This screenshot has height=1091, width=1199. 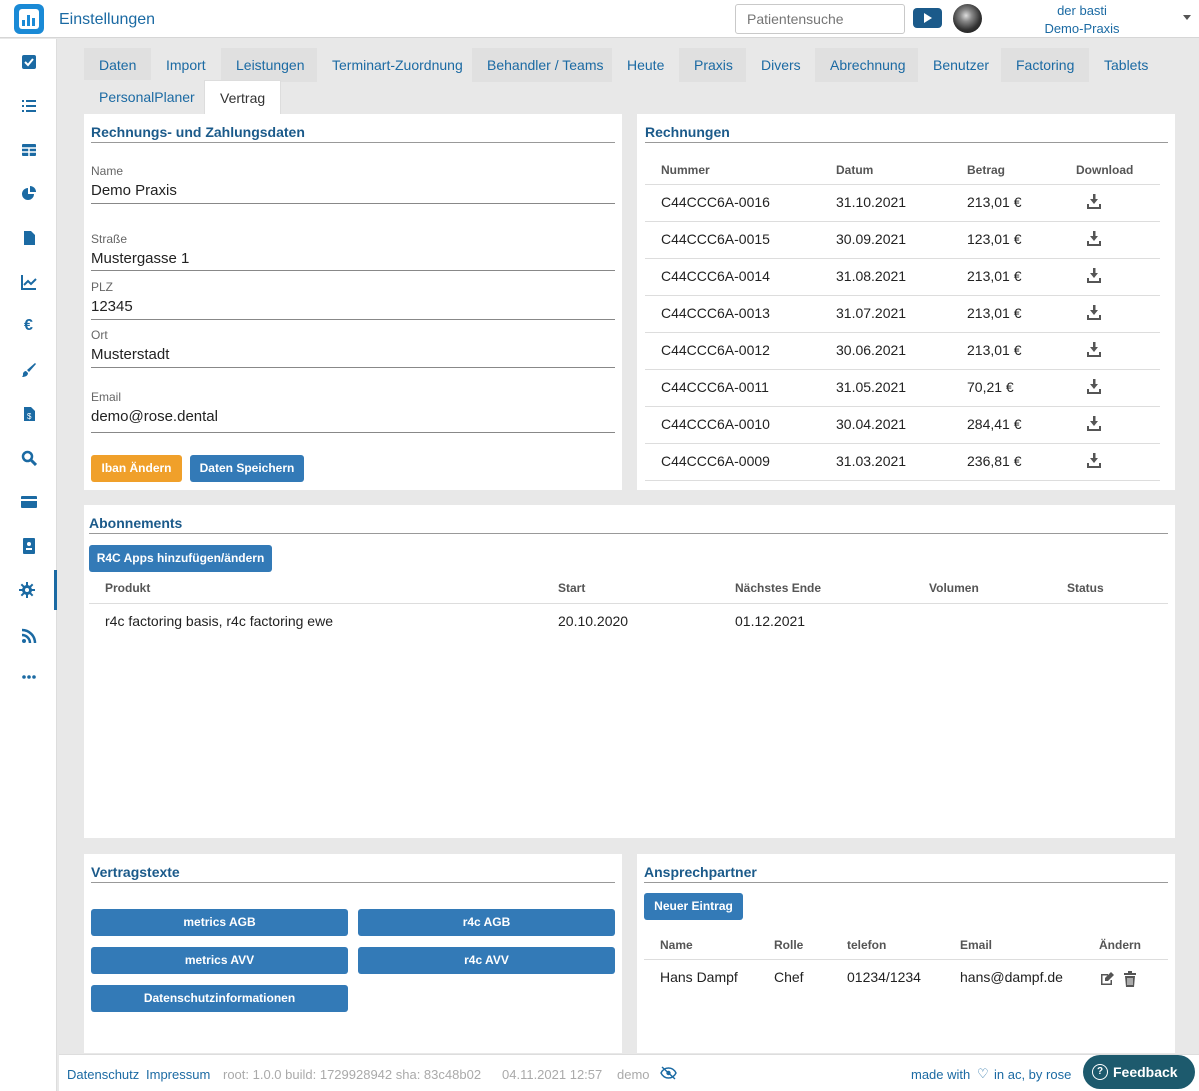 What do you see at coordinates (118, 65) in the screenshot?
I see `tab-daten: Daten` at bounding box center [118, 65].